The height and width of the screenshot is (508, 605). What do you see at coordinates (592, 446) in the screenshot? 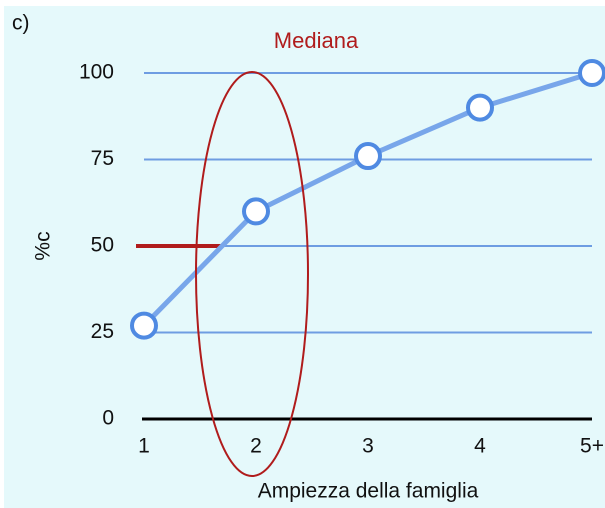
I see `x-tick-label: 5+` at bounding box center [592, 446].